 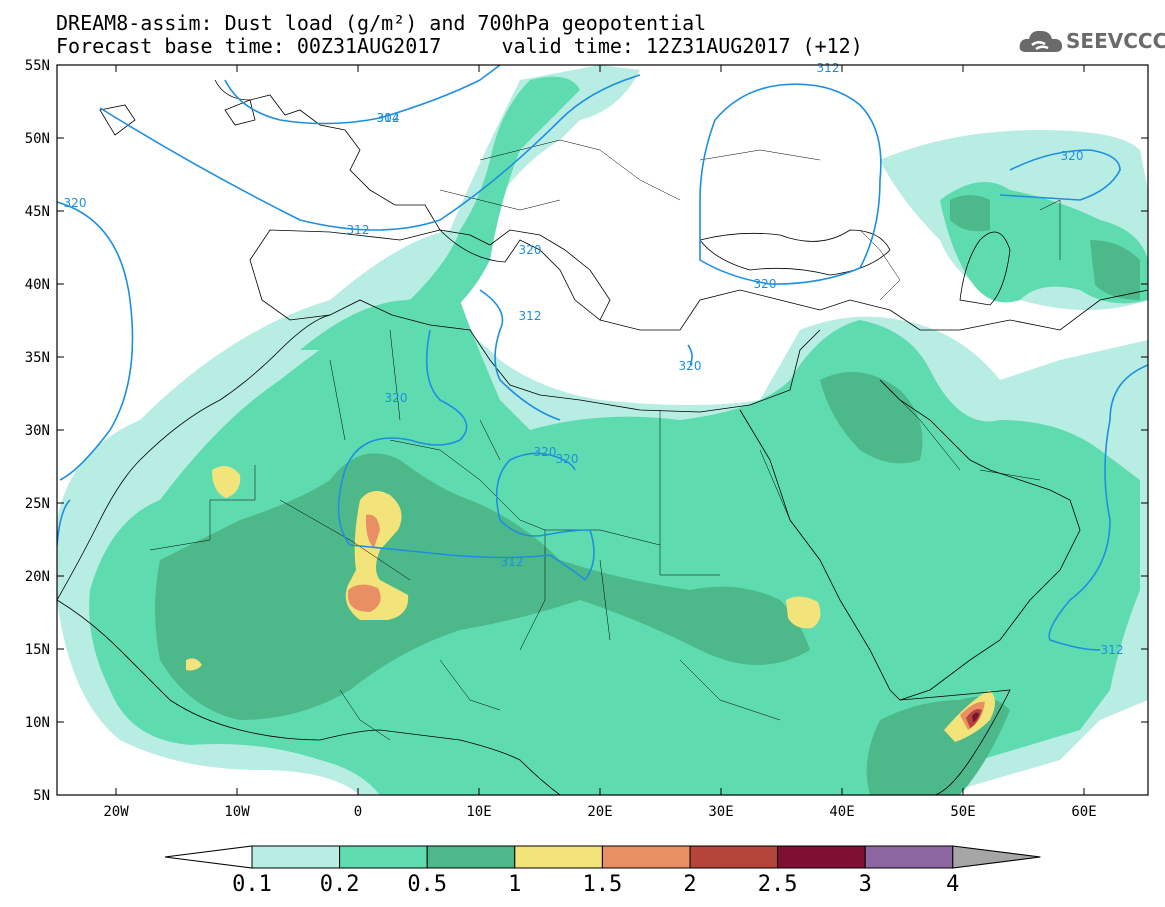 What do you see at coordinates (478, 812) in the screenshot?
I see `lon-tick-label: 10E` at bounding box center [478, 812].